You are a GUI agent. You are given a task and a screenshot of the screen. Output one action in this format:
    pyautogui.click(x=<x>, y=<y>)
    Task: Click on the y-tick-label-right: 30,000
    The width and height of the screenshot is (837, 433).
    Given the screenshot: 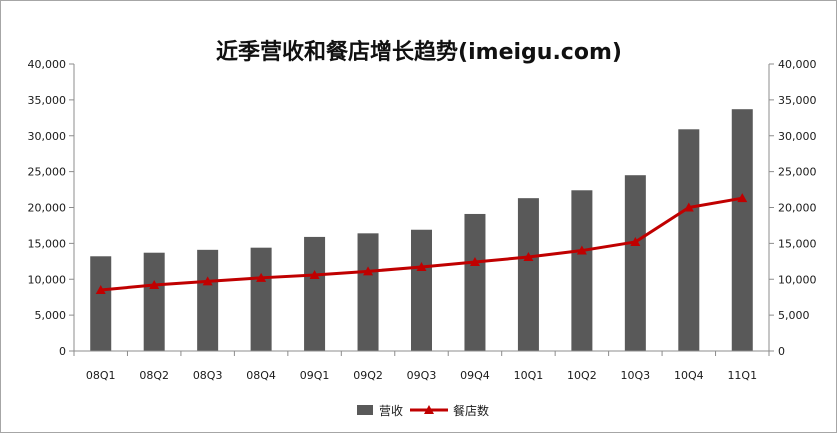 What is the action you would take?
    pyautogui.click(x=797, y=136)
    